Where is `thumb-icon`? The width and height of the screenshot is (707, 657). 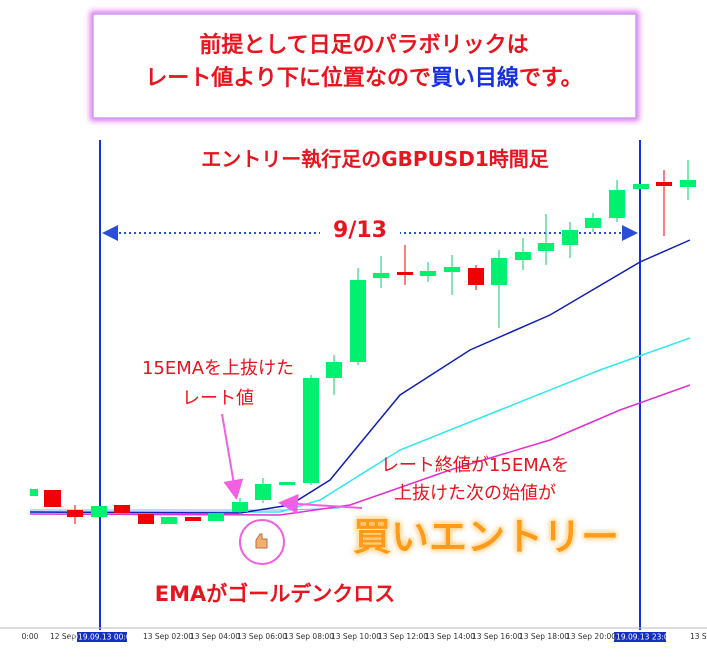
thumb-icon is located at coordinates (261, 541).